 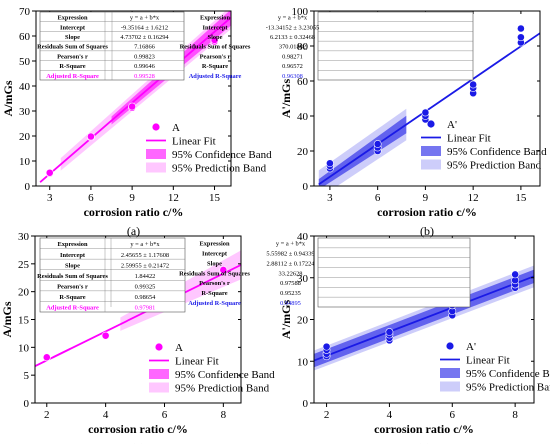 I want to click on plot-frame, so click(x=133, y=98).